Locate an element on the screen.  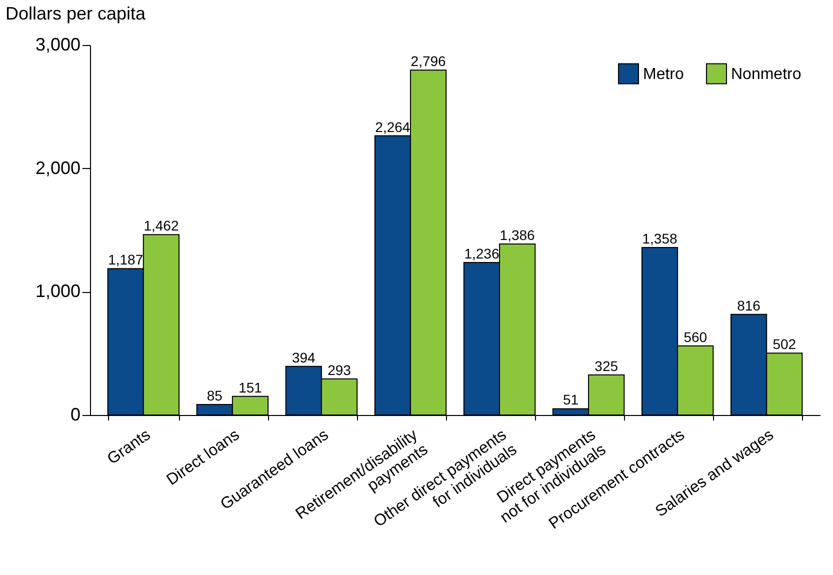
data-label: 85 is located at coordinates (214, 396).